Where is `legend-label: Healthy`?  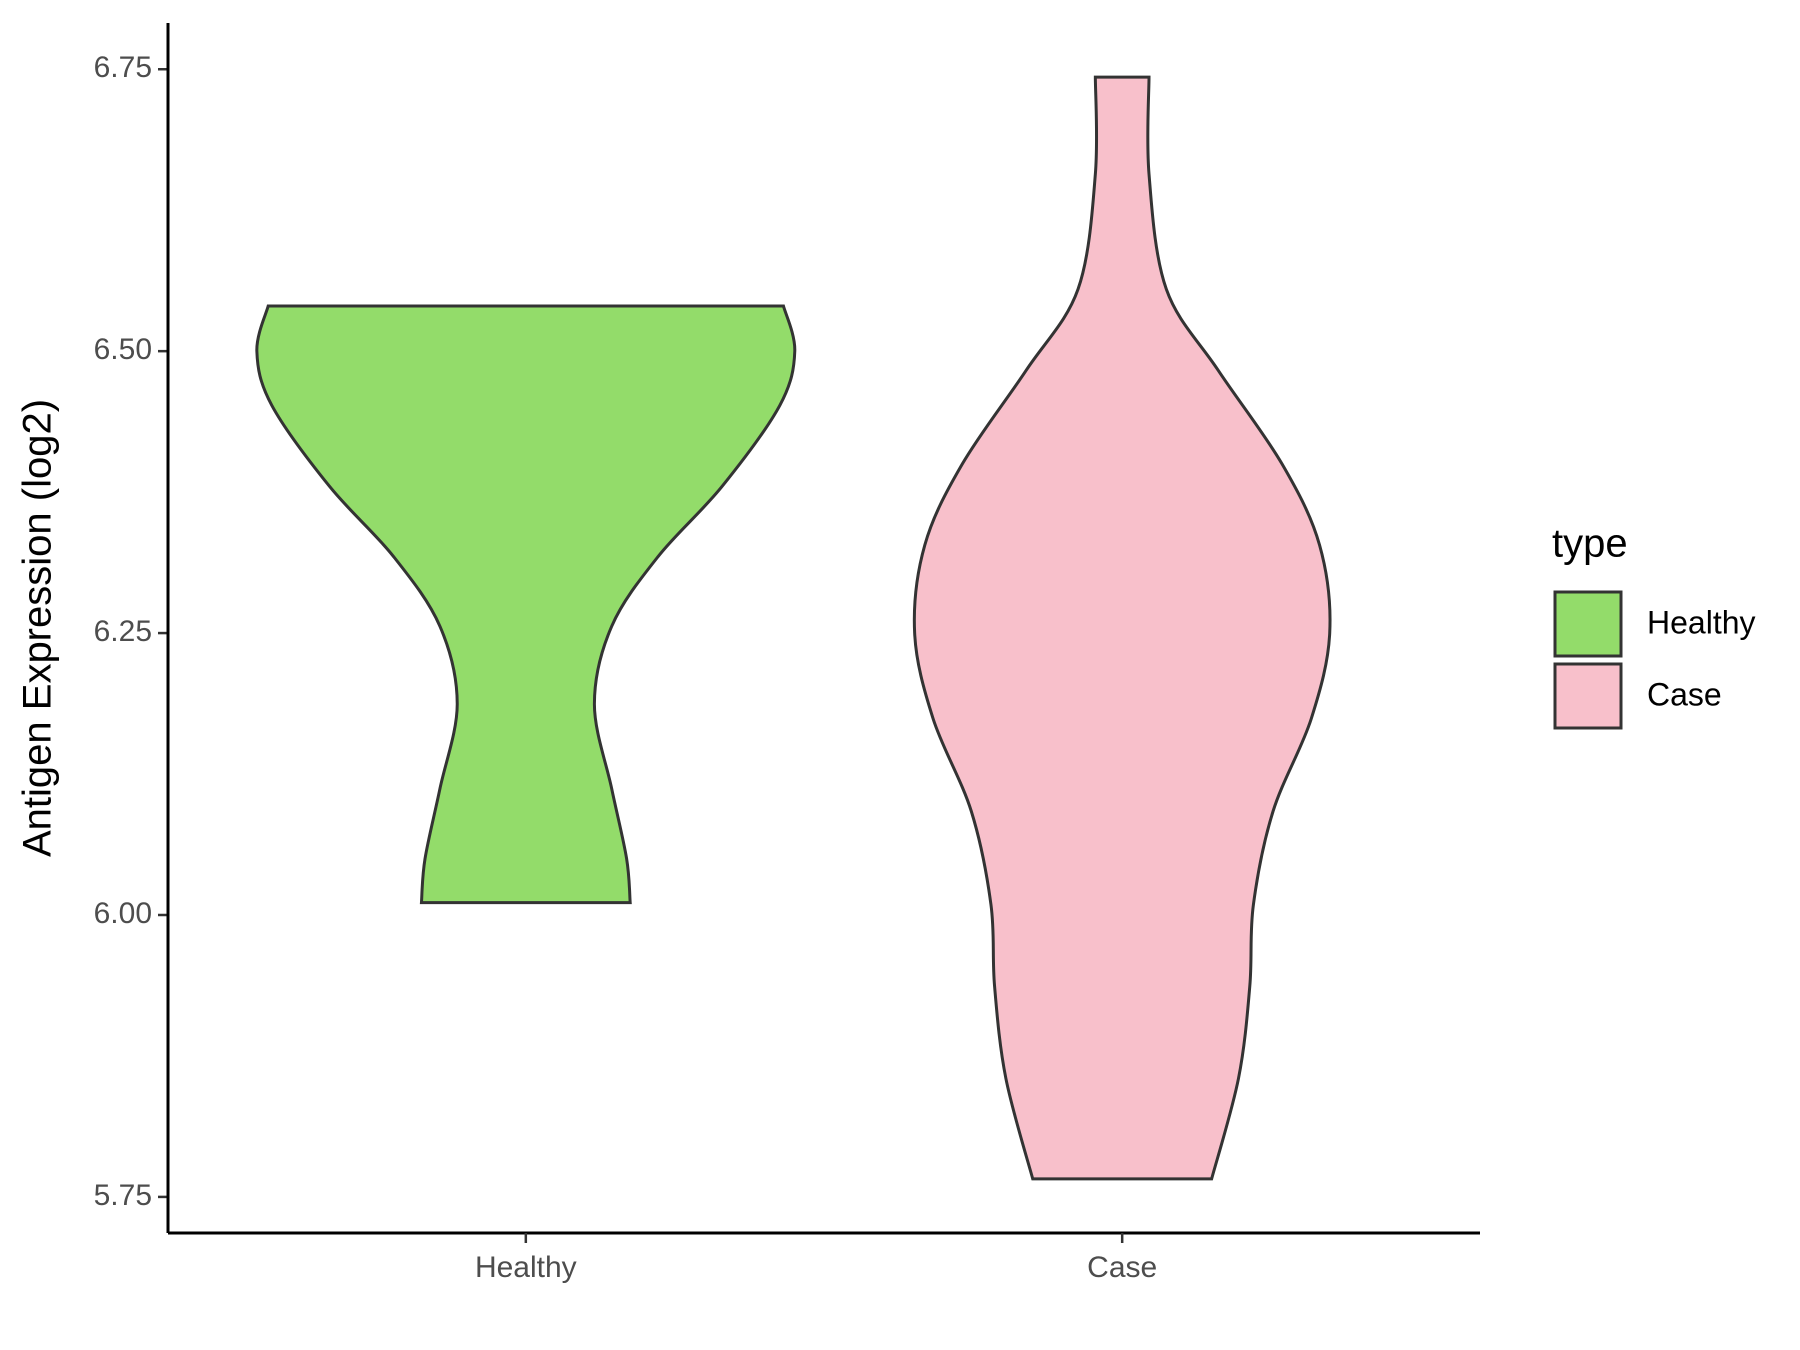 legend-label: Healthy is located at coordinates (1701, 622).